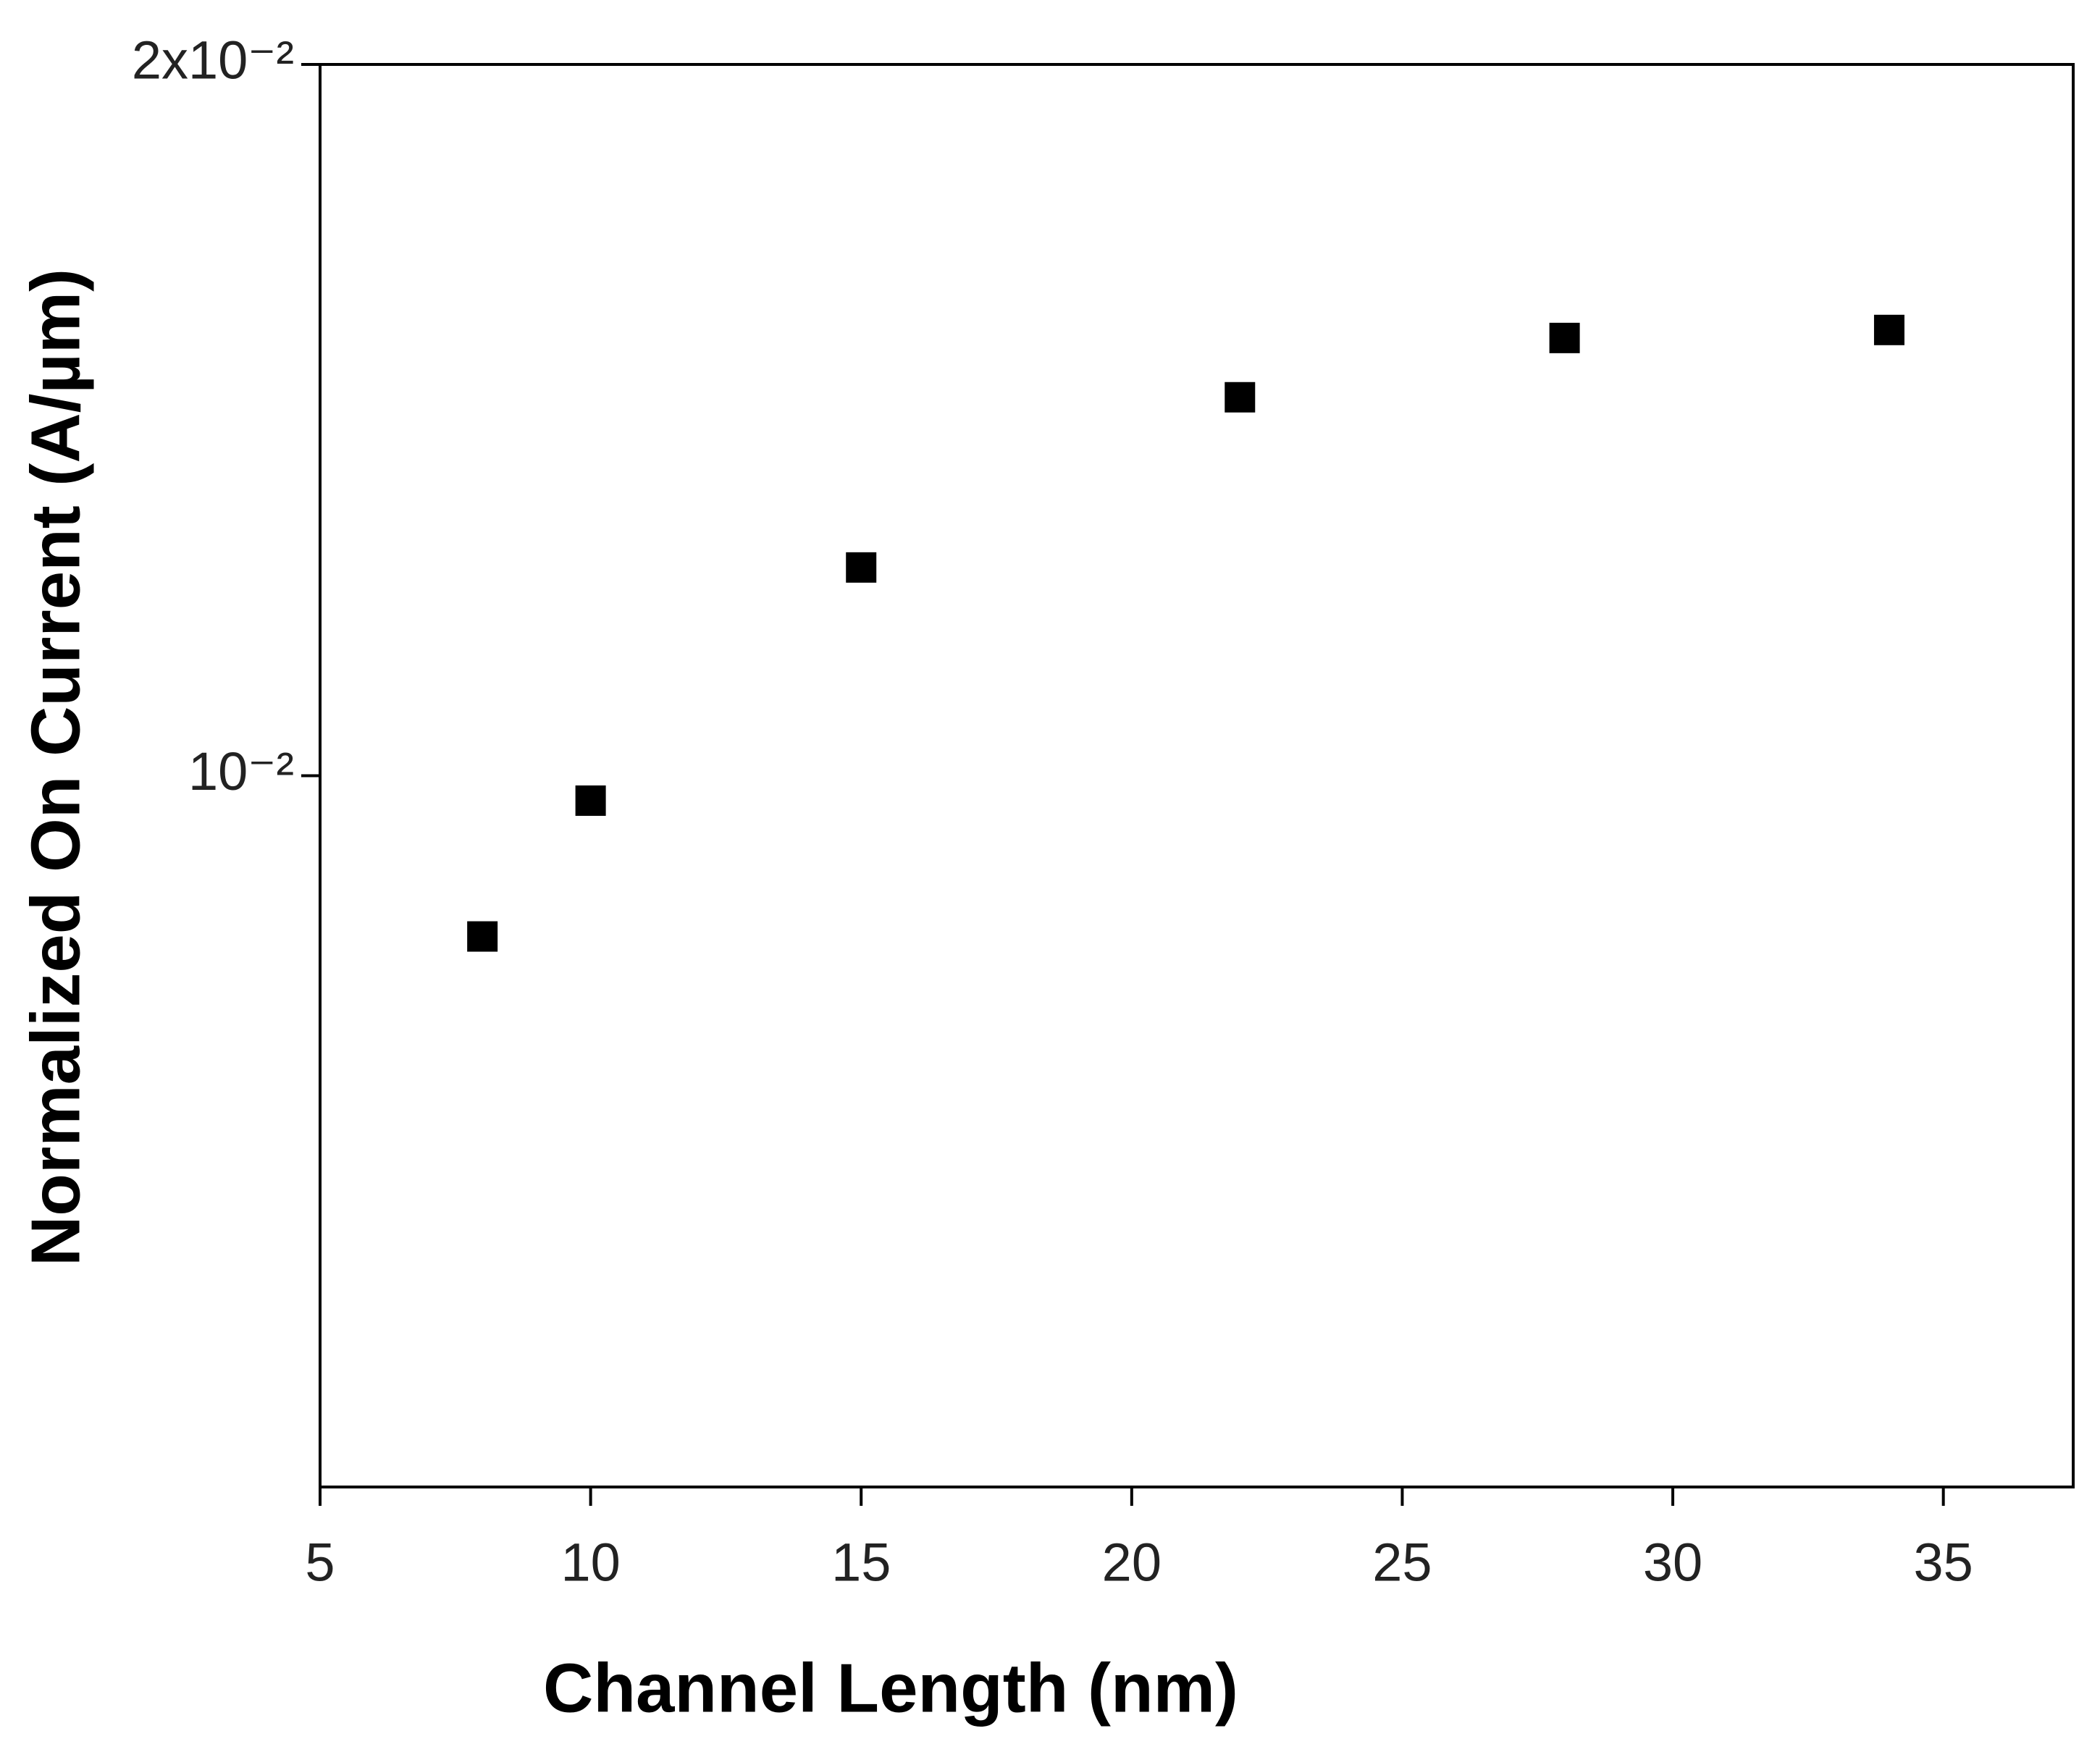 This screenshot has height=1744, width=2100. I want to click on x-tick-label: 20, so click(1132, 1563).